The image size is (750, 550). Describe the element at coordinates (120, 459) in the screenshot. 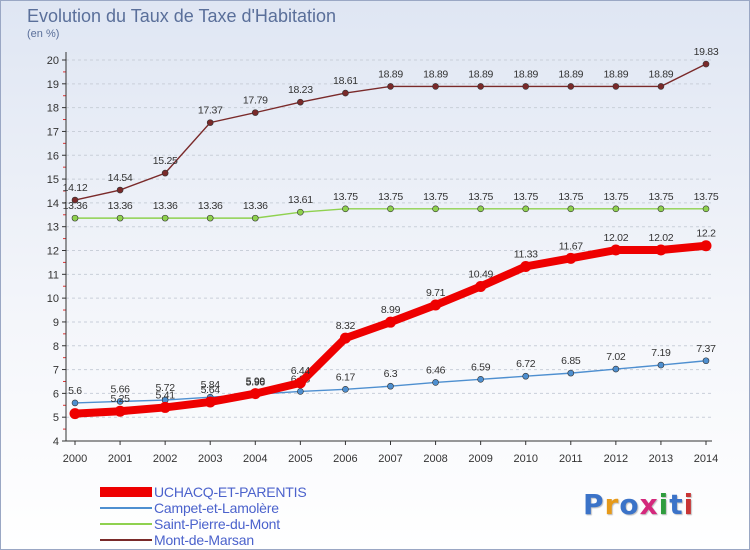

I see `x-tick-label: 2001` at that location.